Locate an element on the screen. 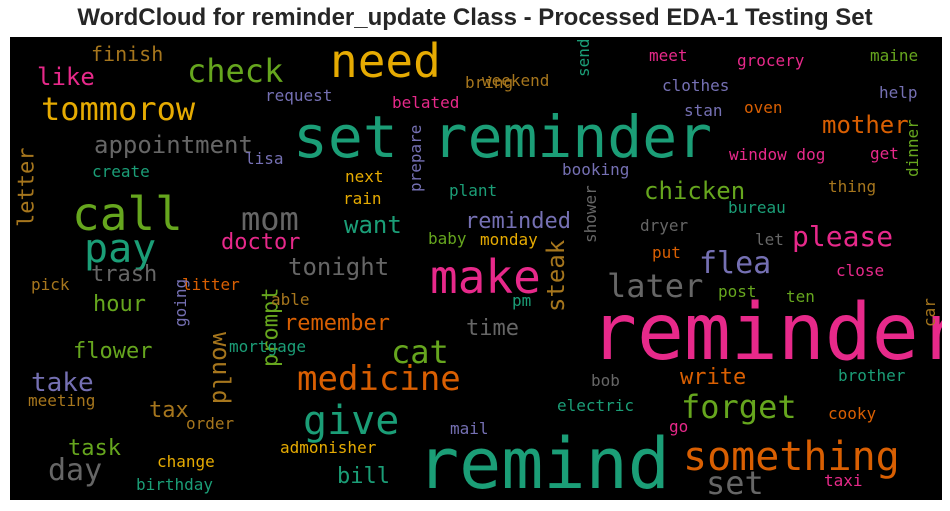  word-time: time is located at coordinates (492, 328).